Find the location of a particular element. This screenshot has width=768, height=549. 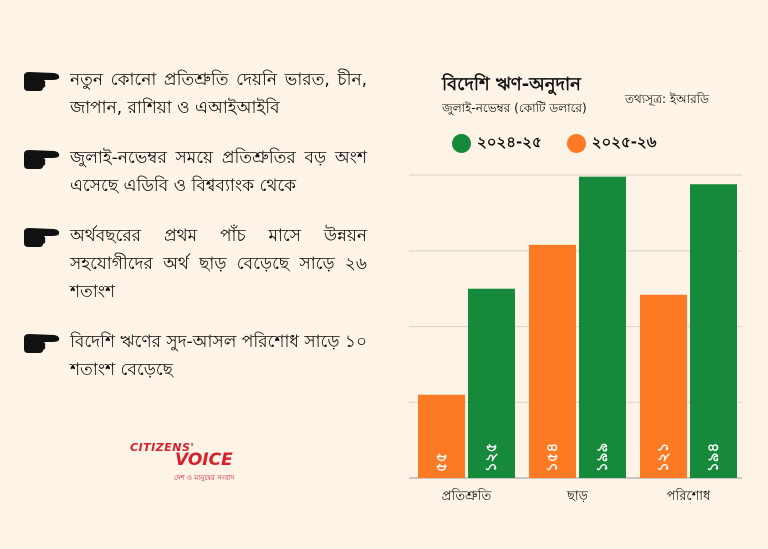

bar-value-label: ১৫৪ is located at coordinates (552, 457).